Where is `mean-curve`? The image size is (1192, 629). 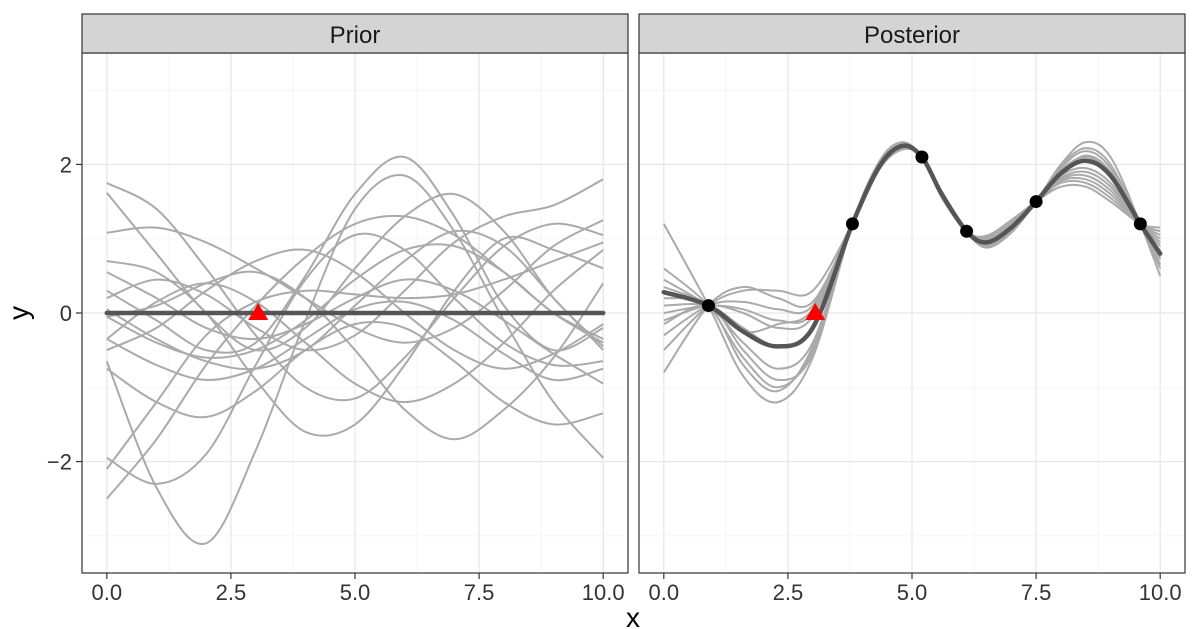 mean-curve is located at coordinates (912, 246).